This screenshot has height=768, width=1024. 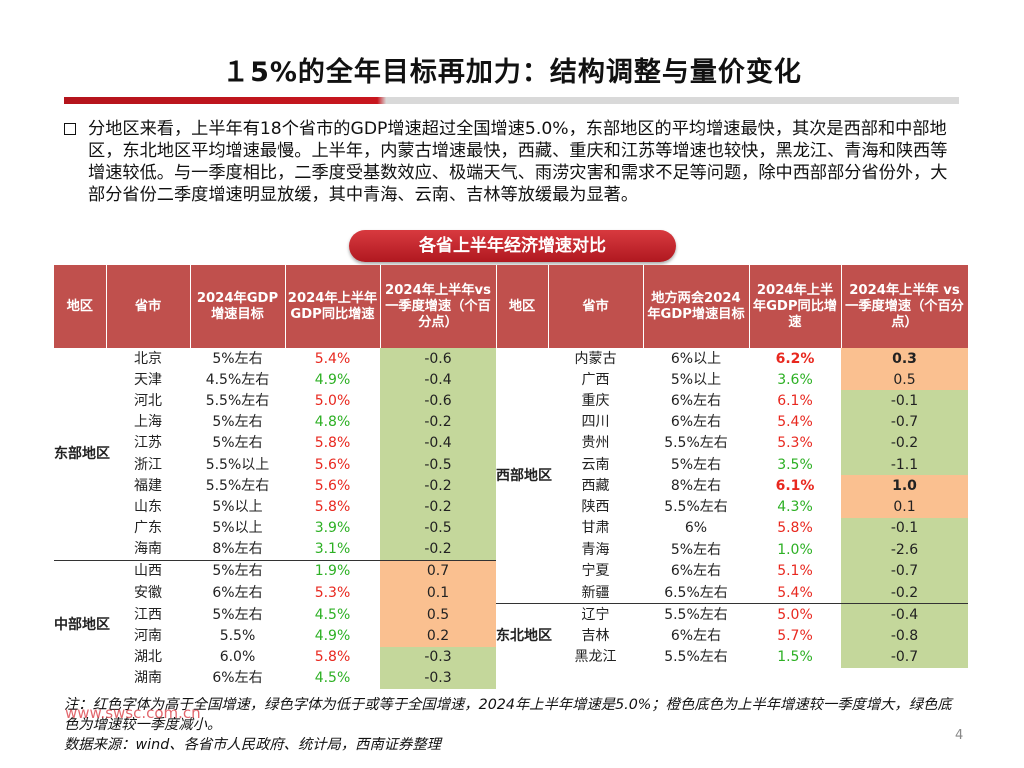 I want to click on table-row: 中部地区 山西 5%左右 1.9% 0.7 宁夏 6%左右 5.1% -0.7, so click(x=511, y=596).